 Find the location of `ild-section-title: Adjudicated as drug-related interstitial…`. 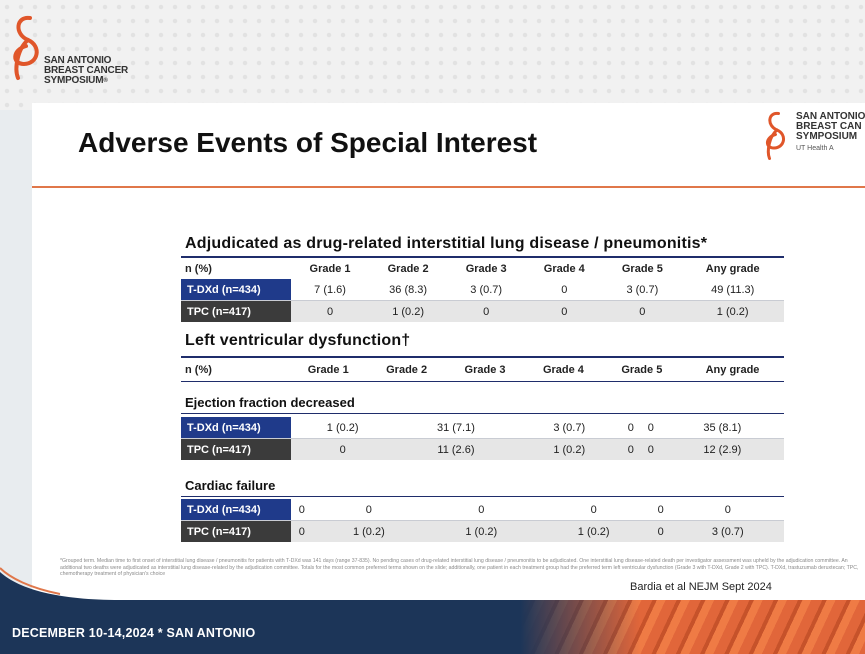

ild-section-title: Adjudicated as drug-related interstitial… is located at coordinates (446, 243).